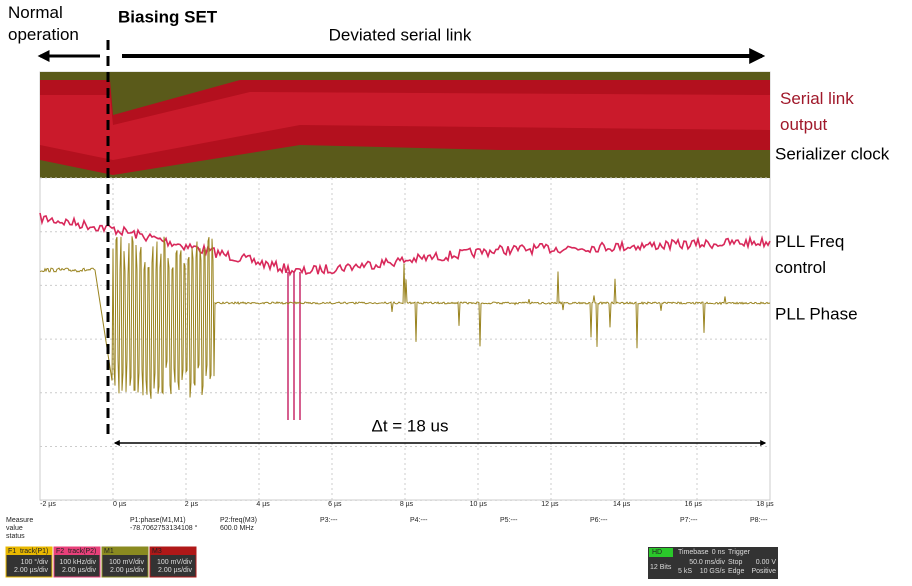  Describe the element at coordinates (43, 23) in the screenshot. I see `annotation: Normal operation` at that location.